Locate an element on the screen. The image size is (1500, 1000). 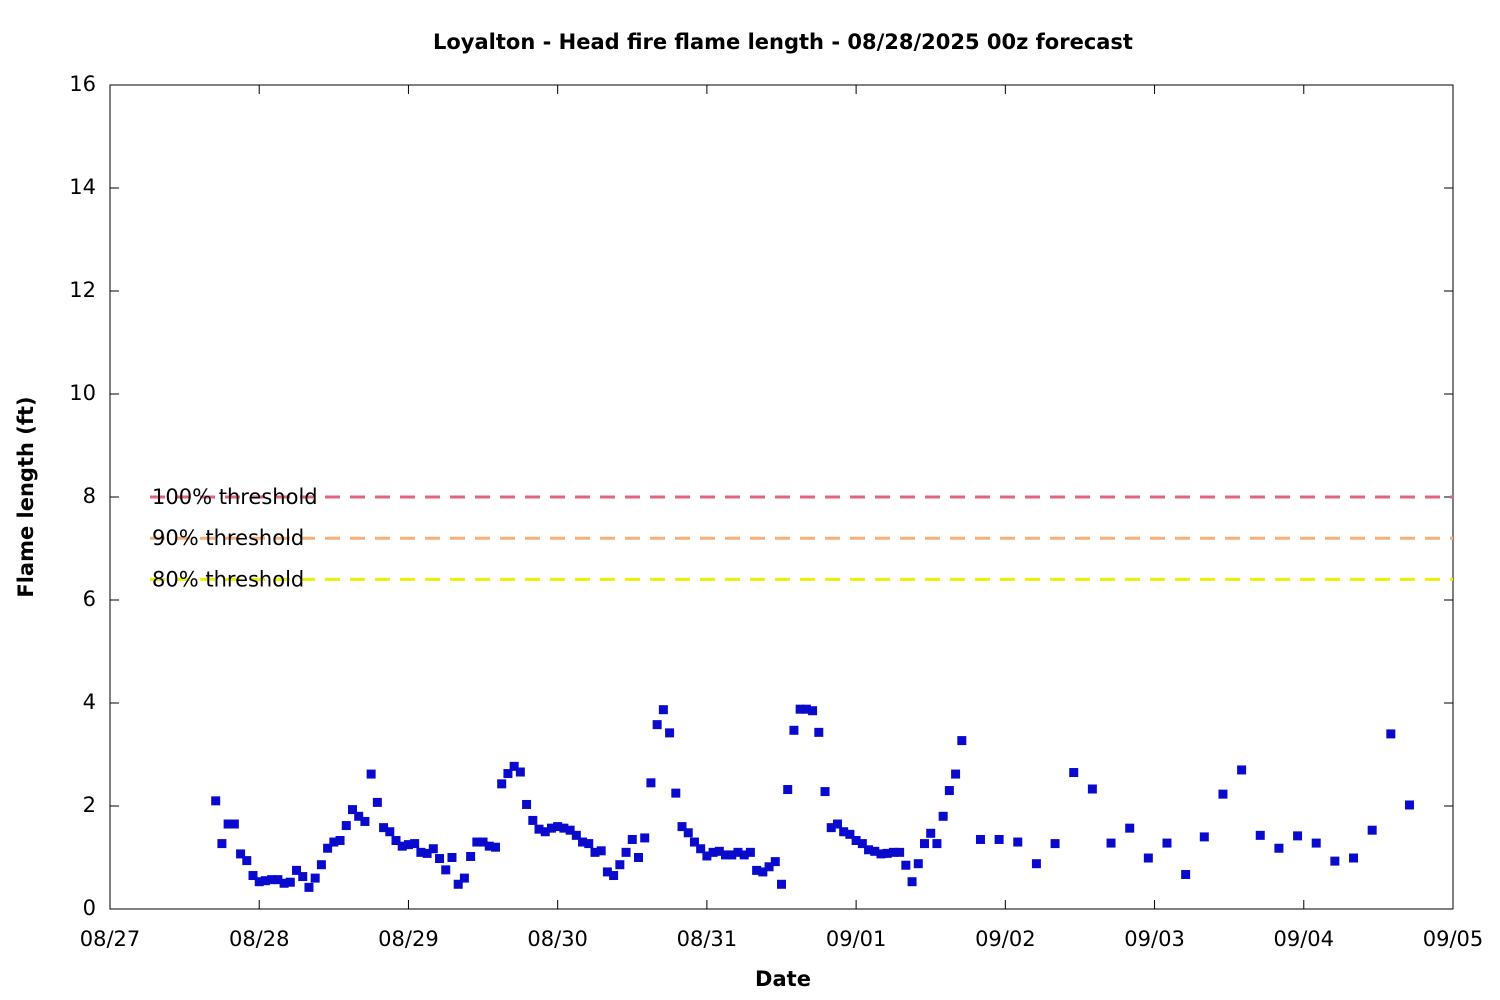
y-tick-label: 6 is located at coordinates (89, 599).